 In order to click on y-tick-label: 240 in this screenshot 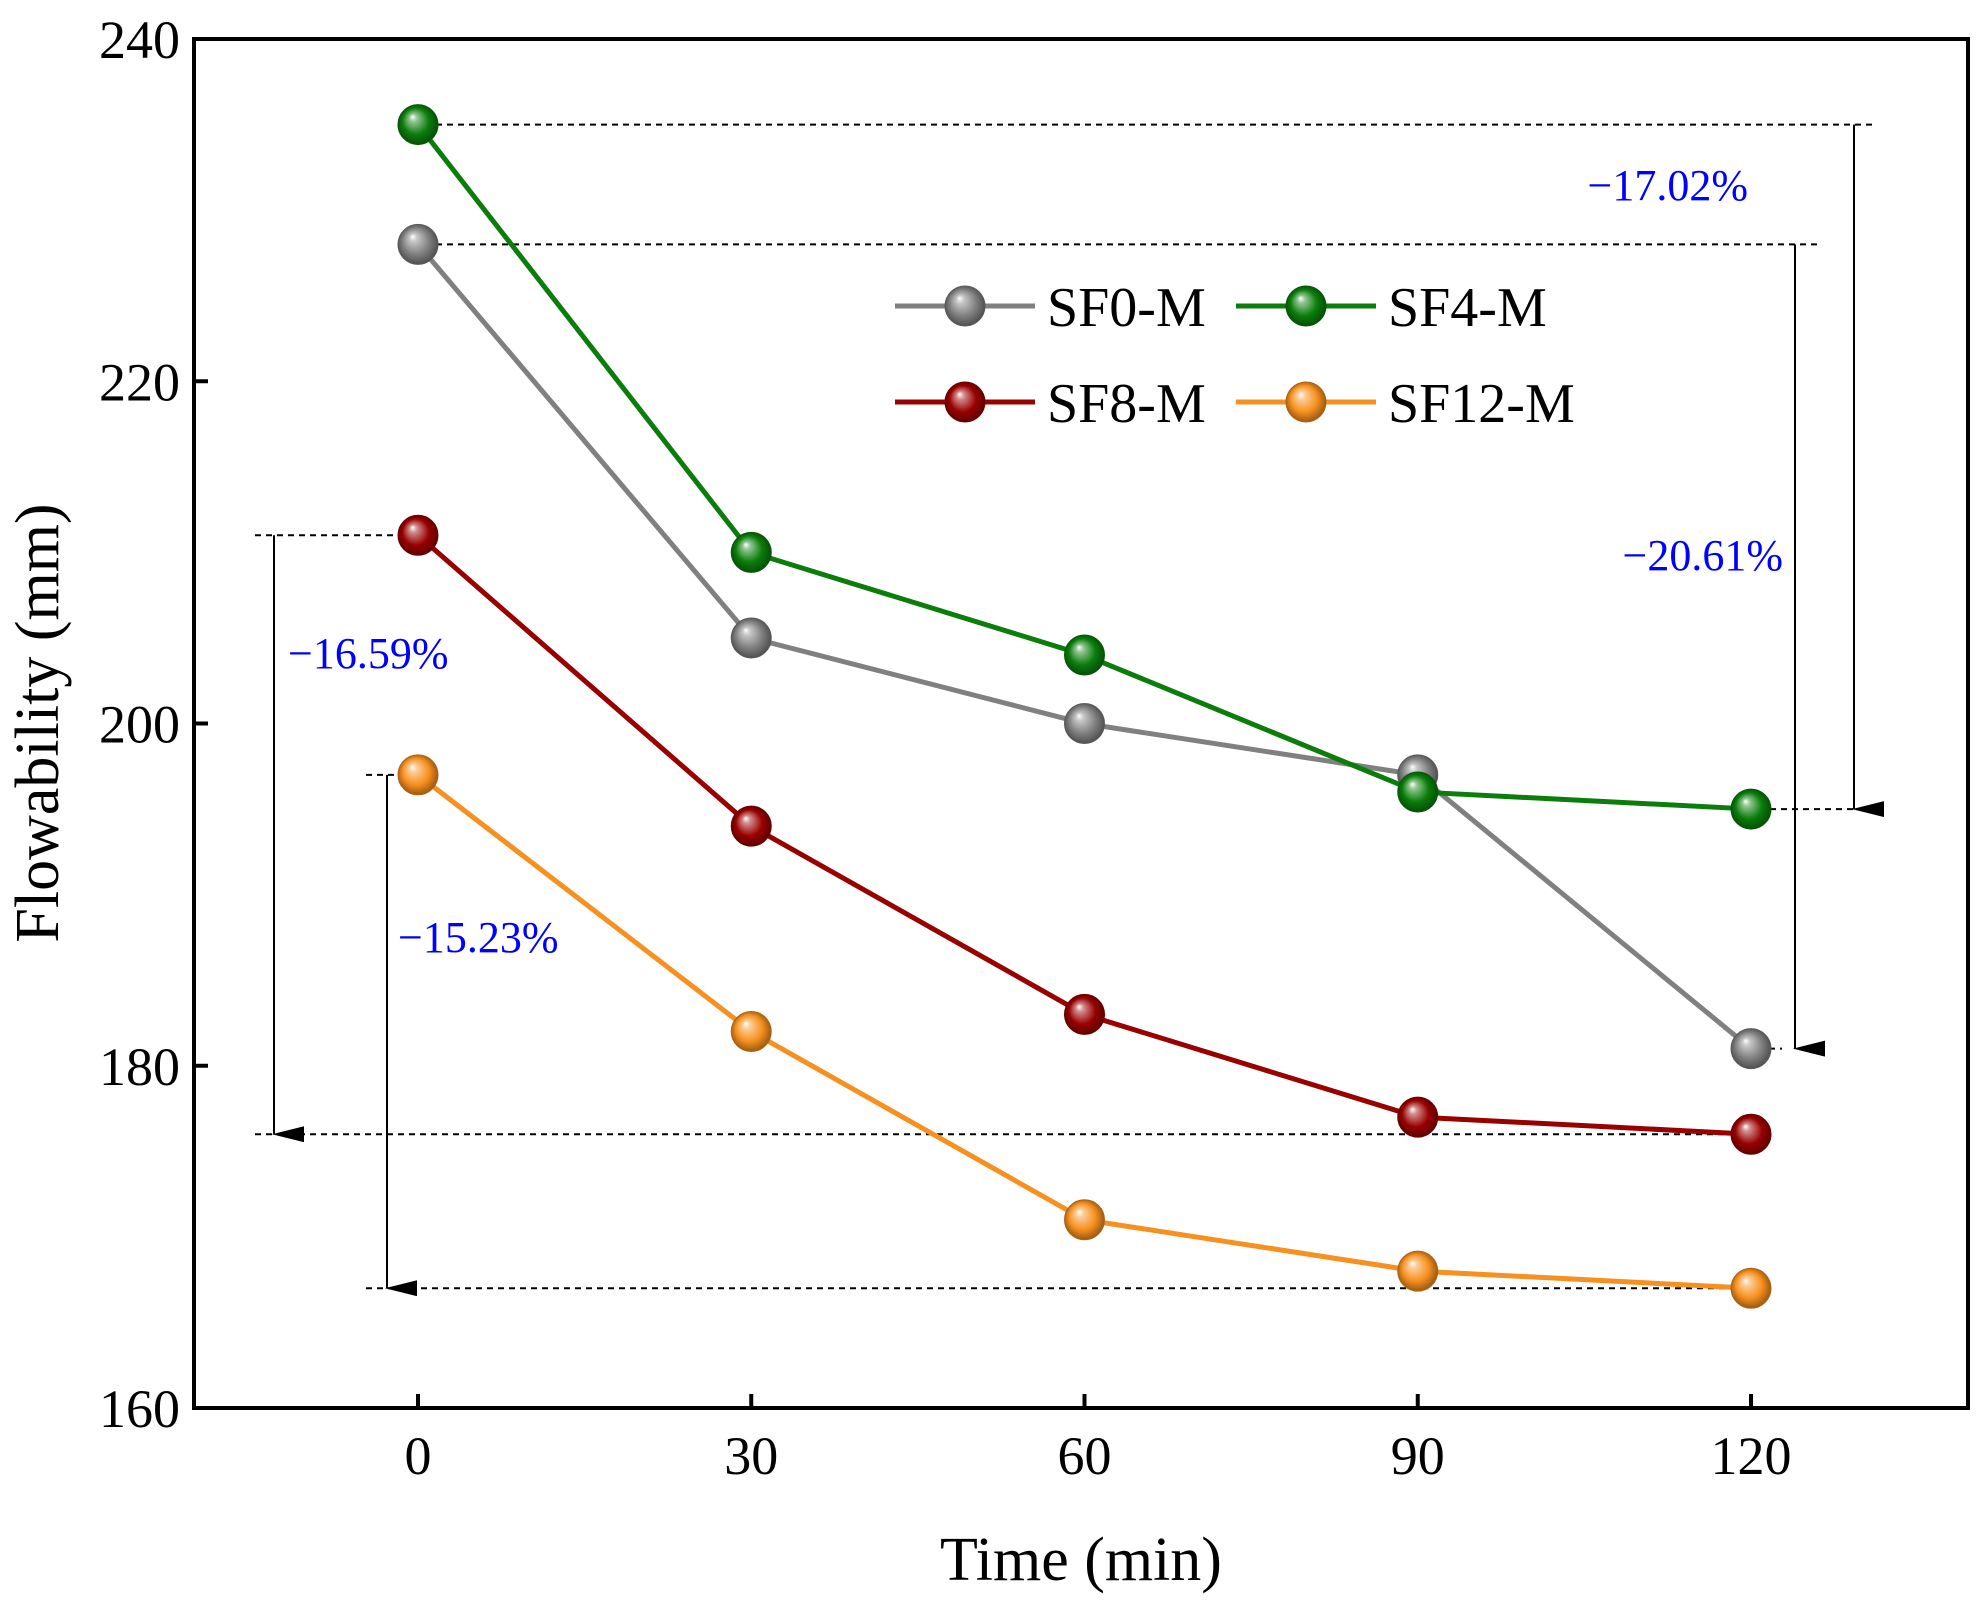, I will do `click(139, 40)`.